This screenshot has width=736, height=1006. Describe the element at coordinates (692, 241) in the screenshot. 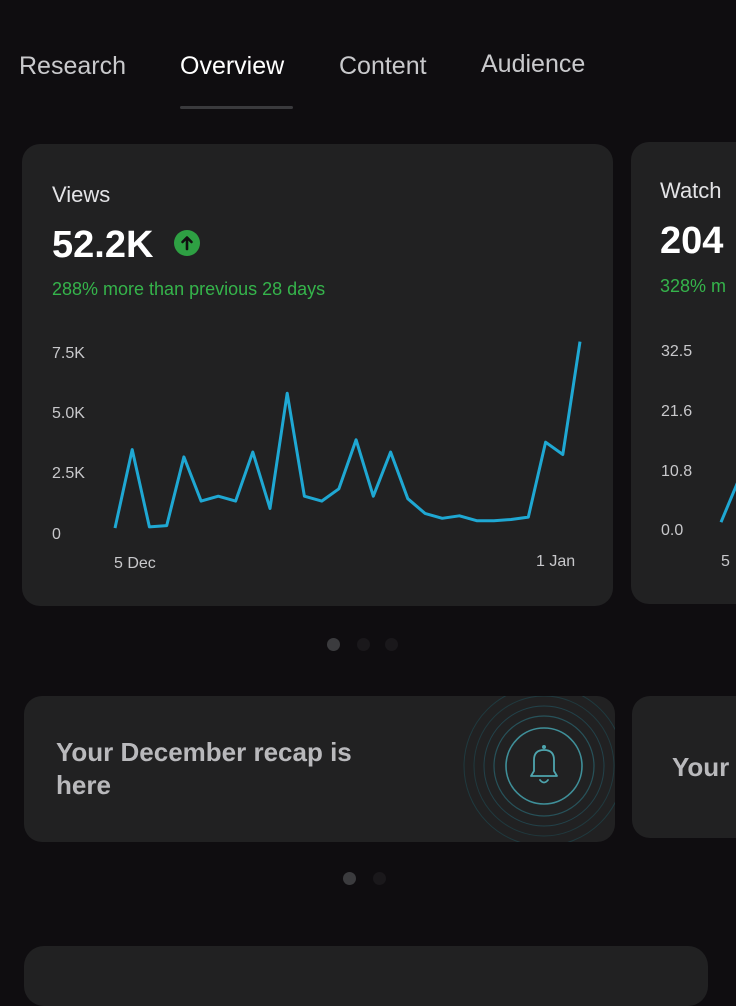

I see `metric-value: 204` at that location.